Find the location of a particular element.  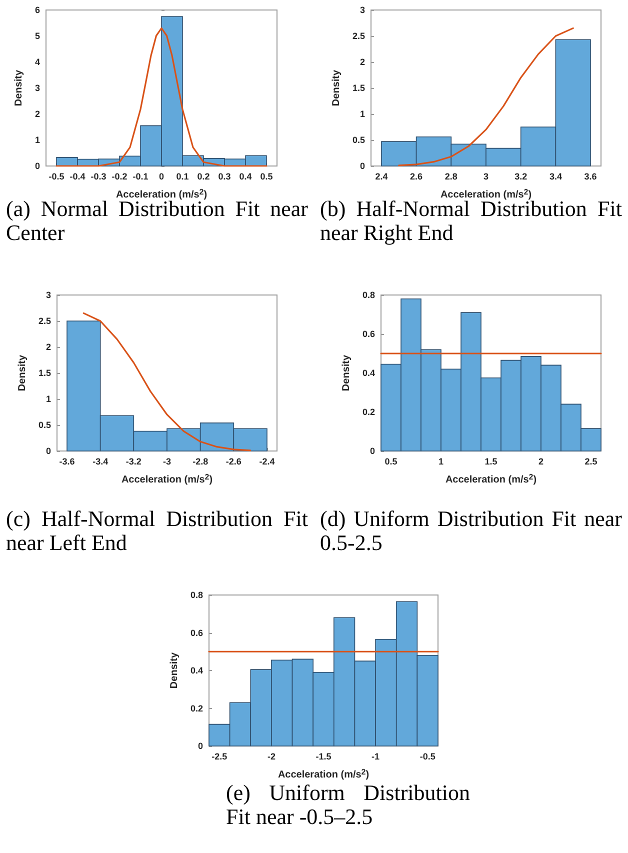

x-tick-label: 2.4 is located at coordinates (381, 177).